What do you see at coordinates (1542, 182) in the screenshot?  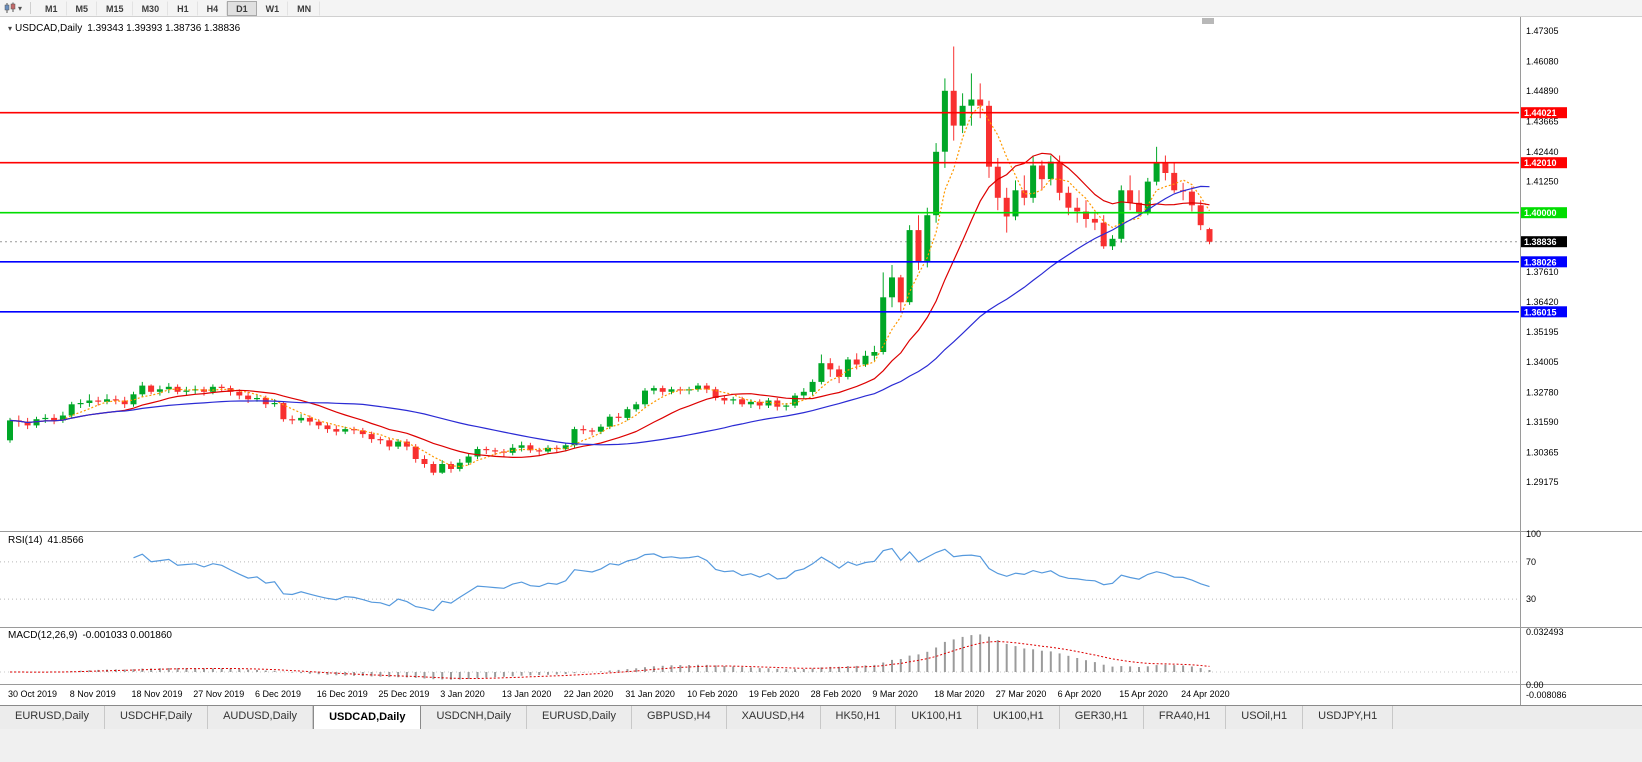 I see `svg-text: 1.41250` at bounding box center [1542, 182].